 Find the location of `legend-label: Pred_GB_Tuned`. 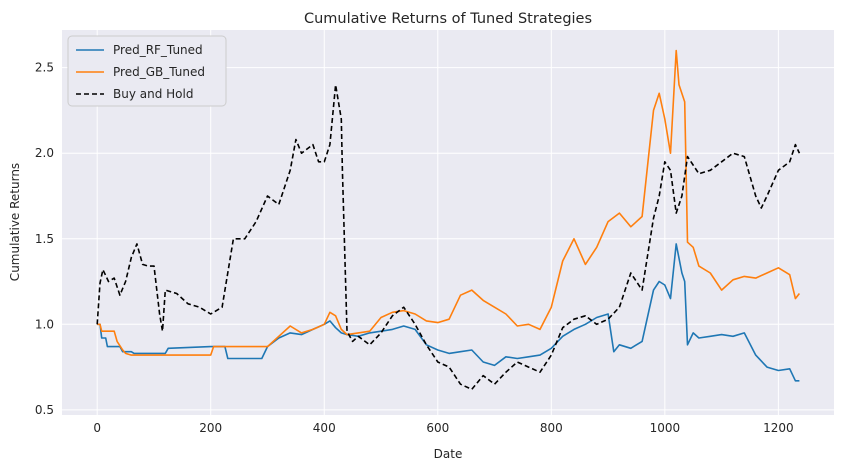

legend-label: Pred_GB_Tuned is located at coordinates (159, 72).